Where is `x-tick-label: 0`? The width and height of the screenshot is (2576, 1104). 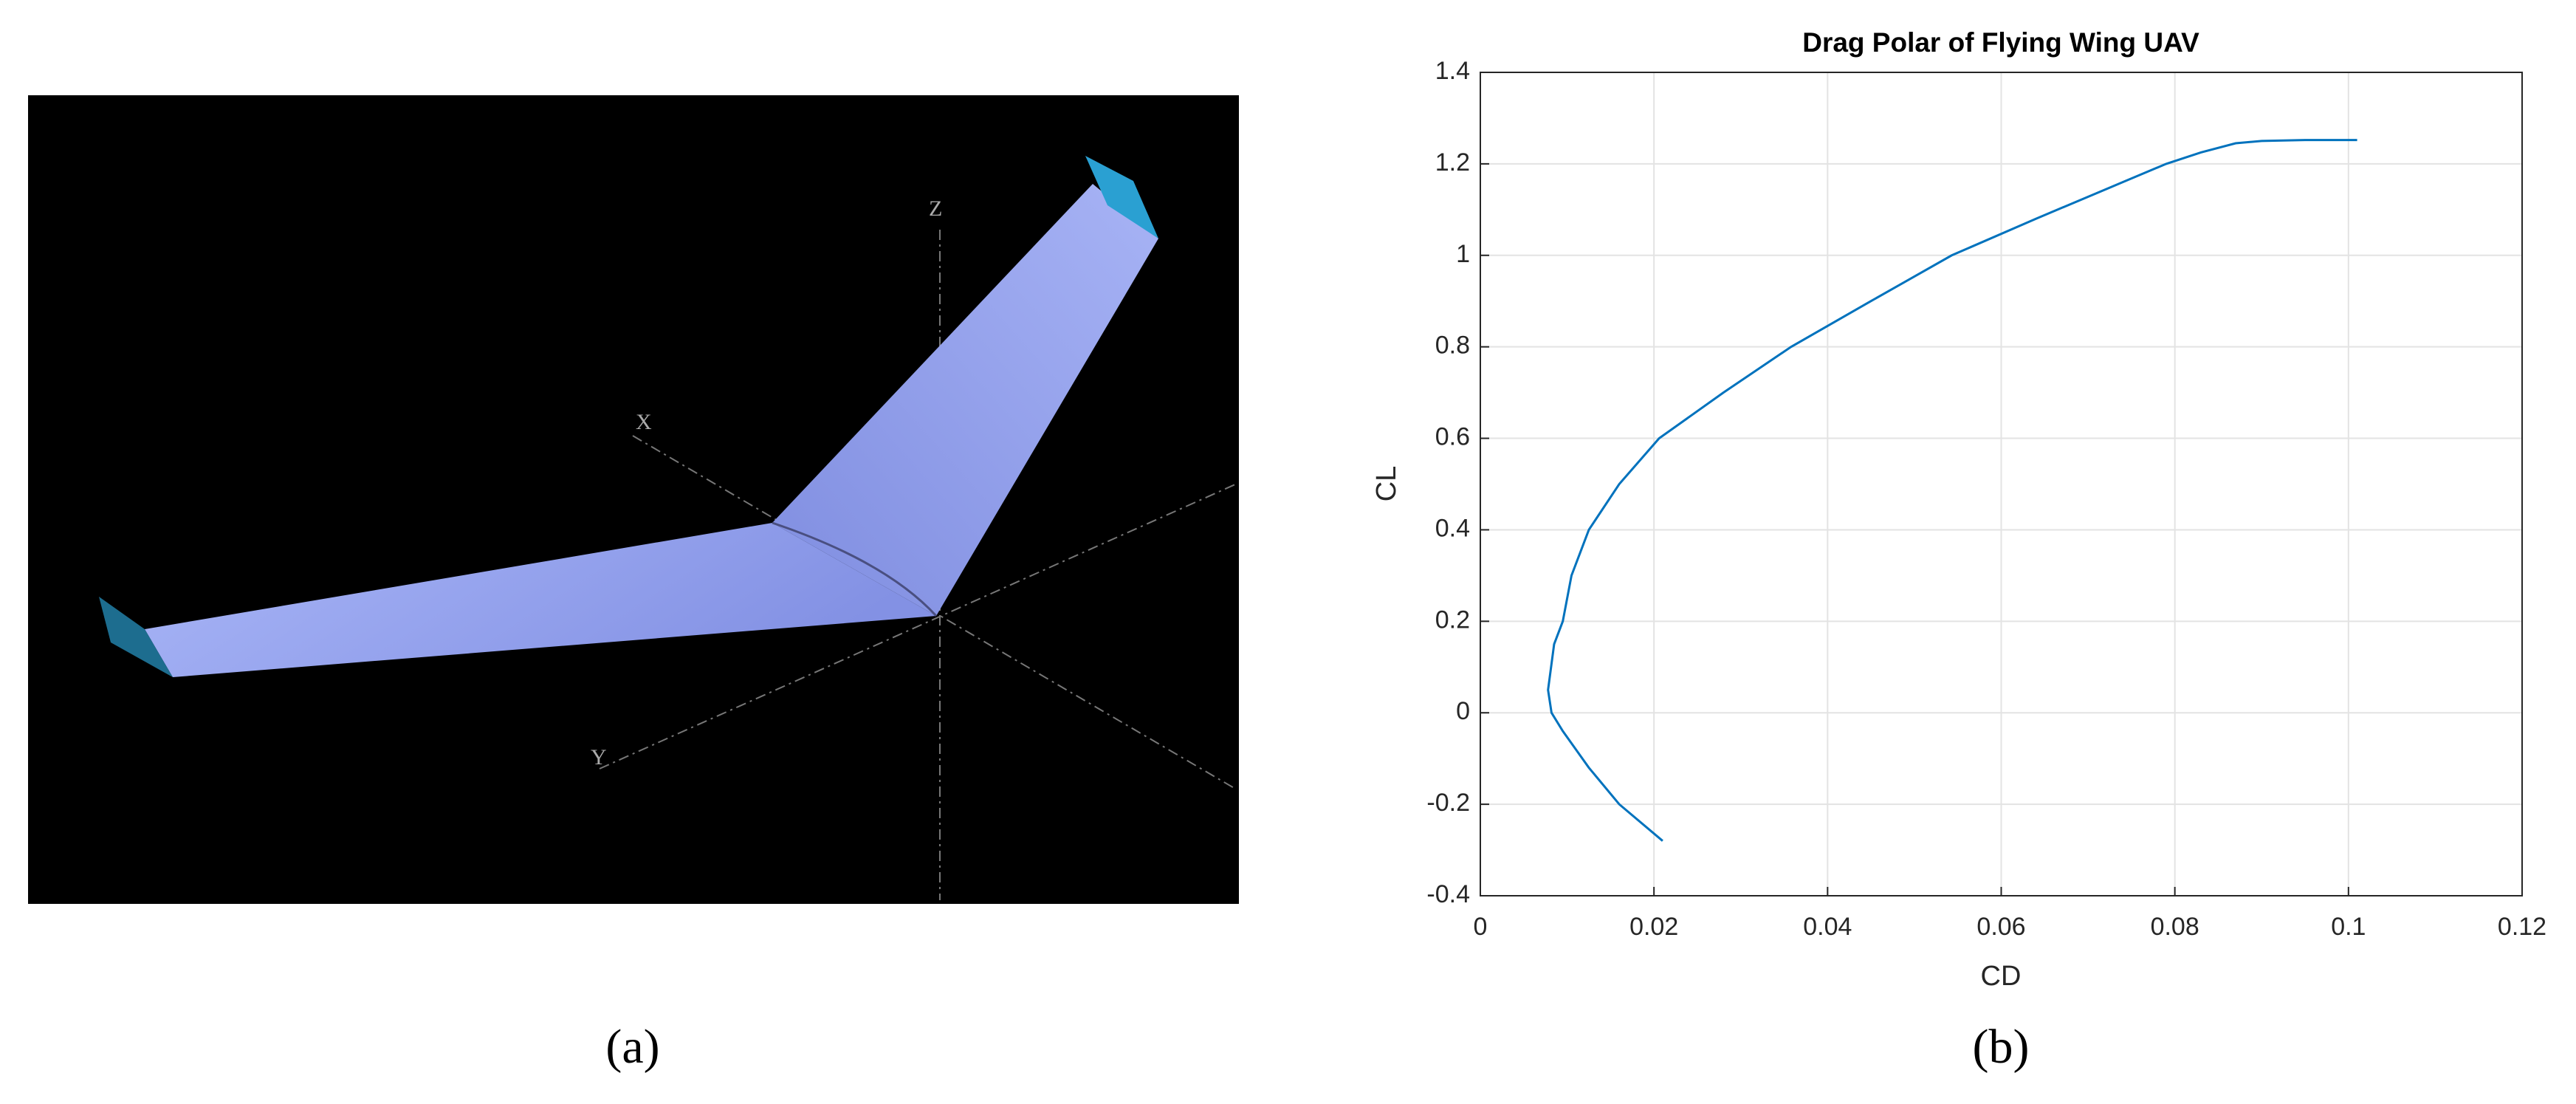
x-tick-label: 0 is located at coordinates (1481, 927).